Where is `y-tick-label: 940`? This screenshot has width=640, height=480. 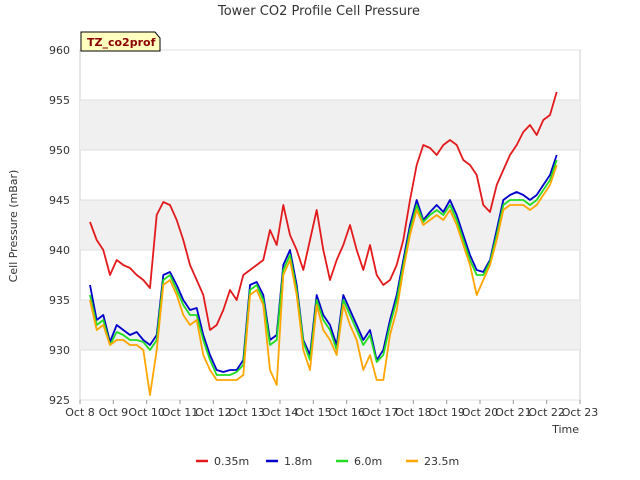 y-tick-label: 940 is located at coordinates (59, 250).